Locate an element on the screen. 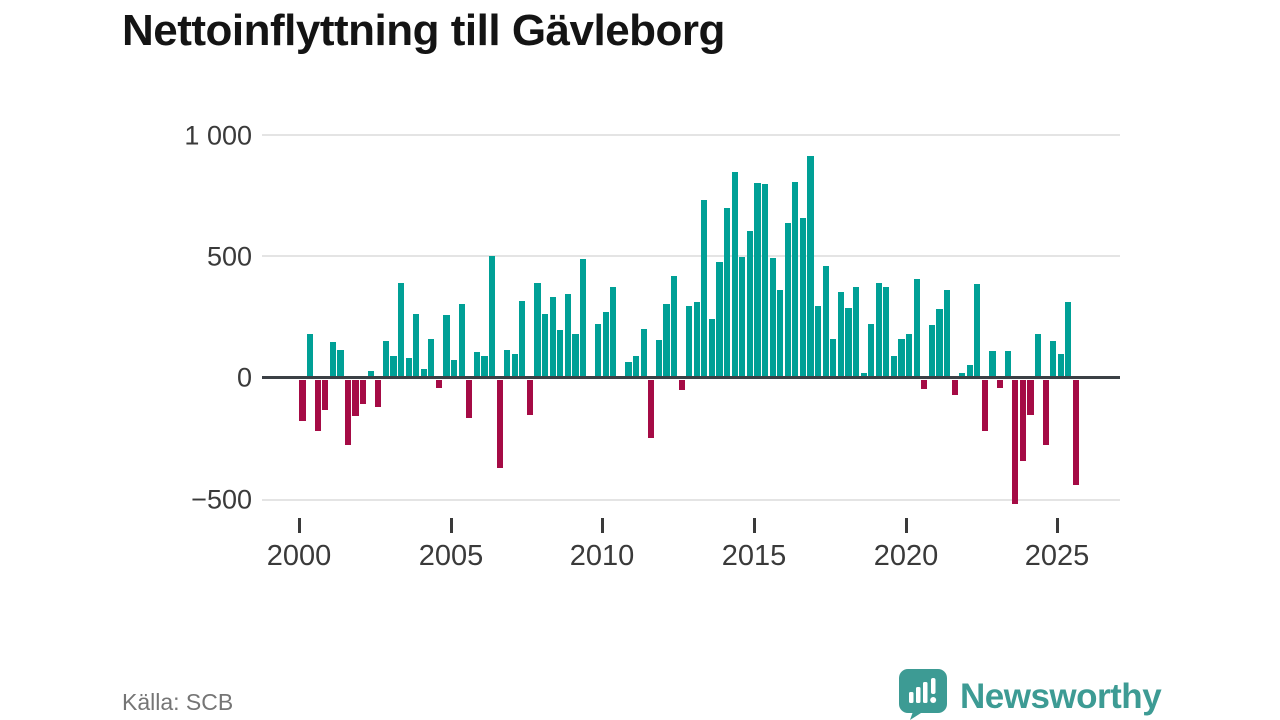 Image resolution: width=1280 pixels, height=720 pixels. x-tick-2000 is located at coordinates (299, 525).